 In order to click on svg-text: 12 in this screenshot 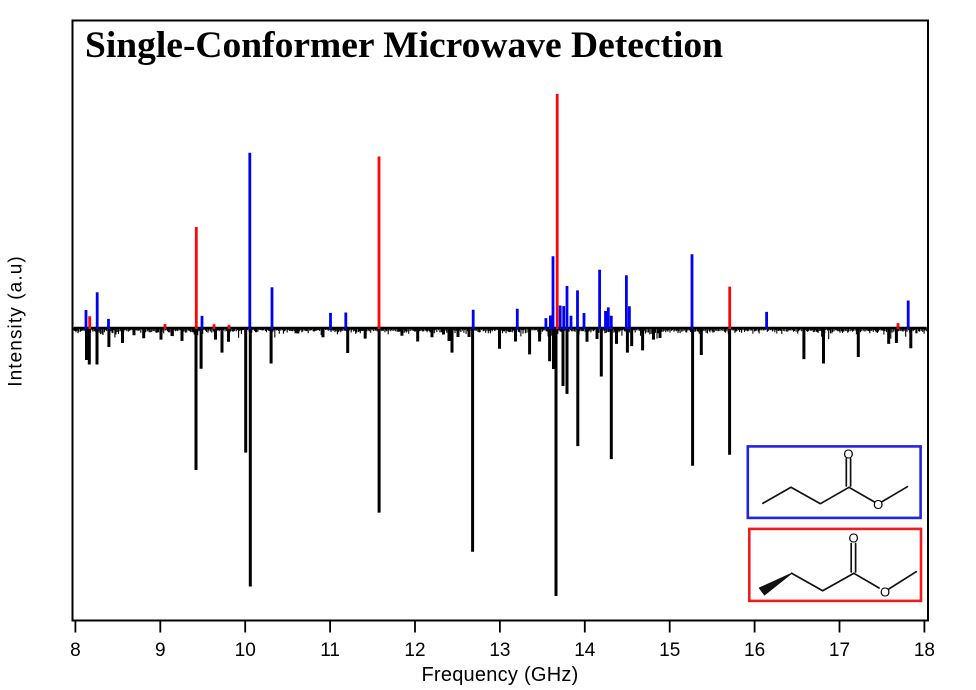, I will do `click(414, 650)`.